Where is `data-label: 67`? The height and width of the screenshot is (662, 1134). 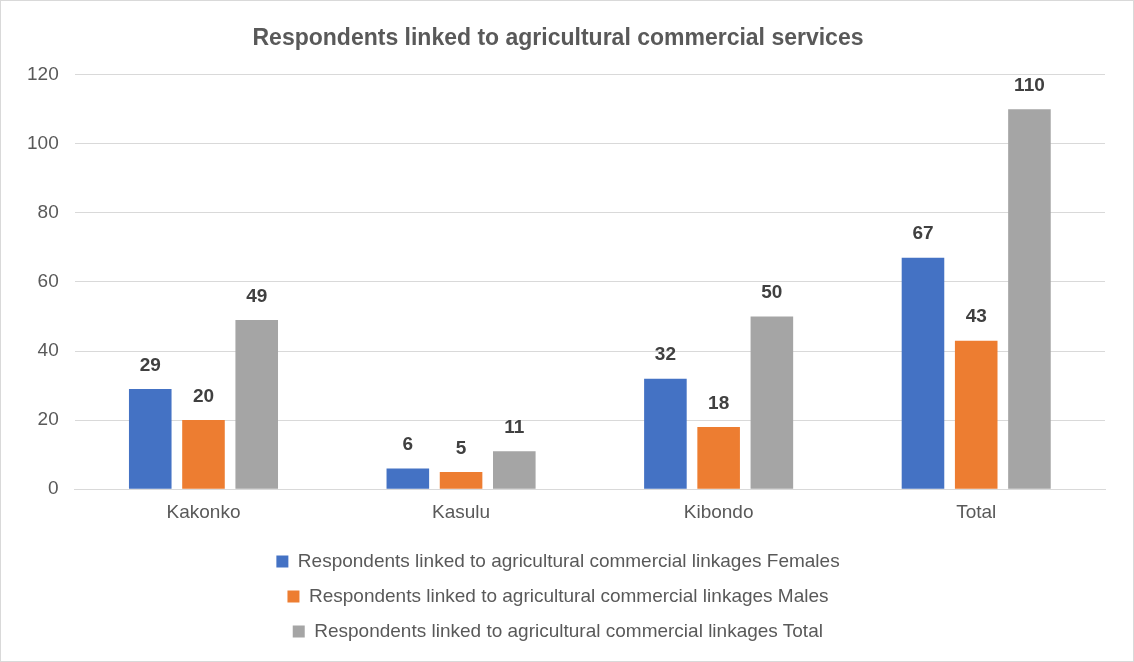 data-label: 67 is located at coordinates (923, 233).